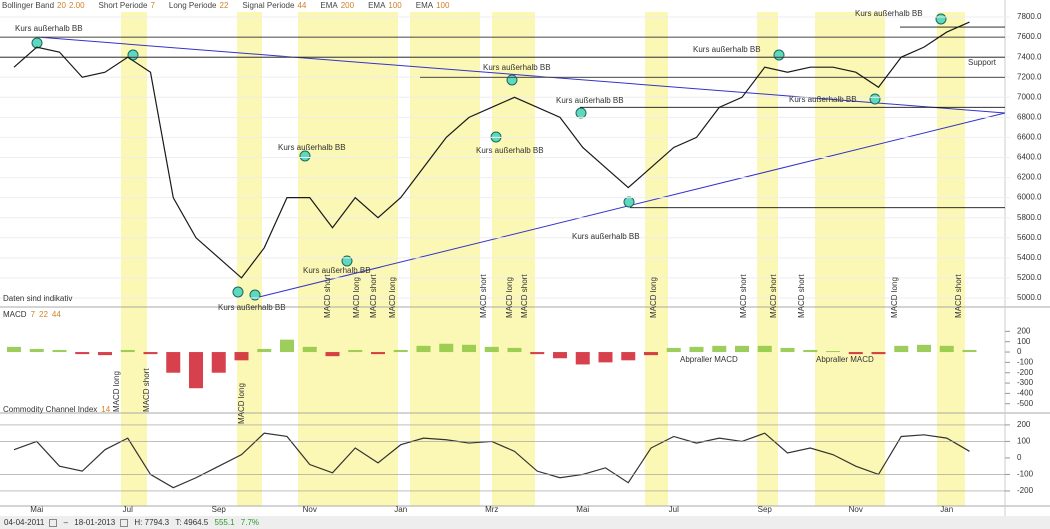 This screenshot has width=1050, height=529. I want to click on notice: Daten sind indikativ, so click(37, 298).